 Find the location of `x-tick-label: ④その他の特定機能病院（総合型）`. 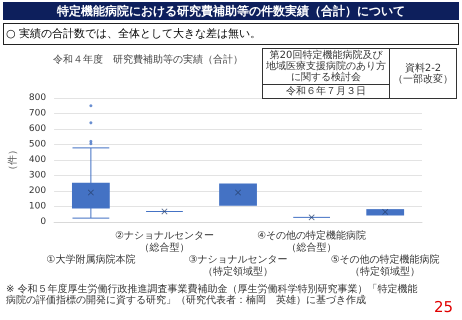

x-tick-label: ④その他の特定機能病院（総合型） is located at coordinates (311, 242).